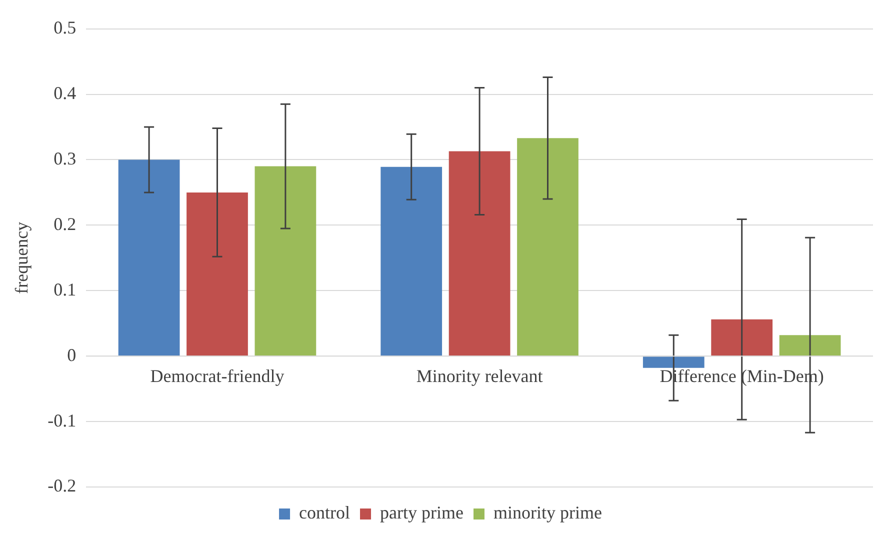 The width and height of the screenshot is (891, 541). I want to click on y-tick-label: -0.2, so click(62, 486).